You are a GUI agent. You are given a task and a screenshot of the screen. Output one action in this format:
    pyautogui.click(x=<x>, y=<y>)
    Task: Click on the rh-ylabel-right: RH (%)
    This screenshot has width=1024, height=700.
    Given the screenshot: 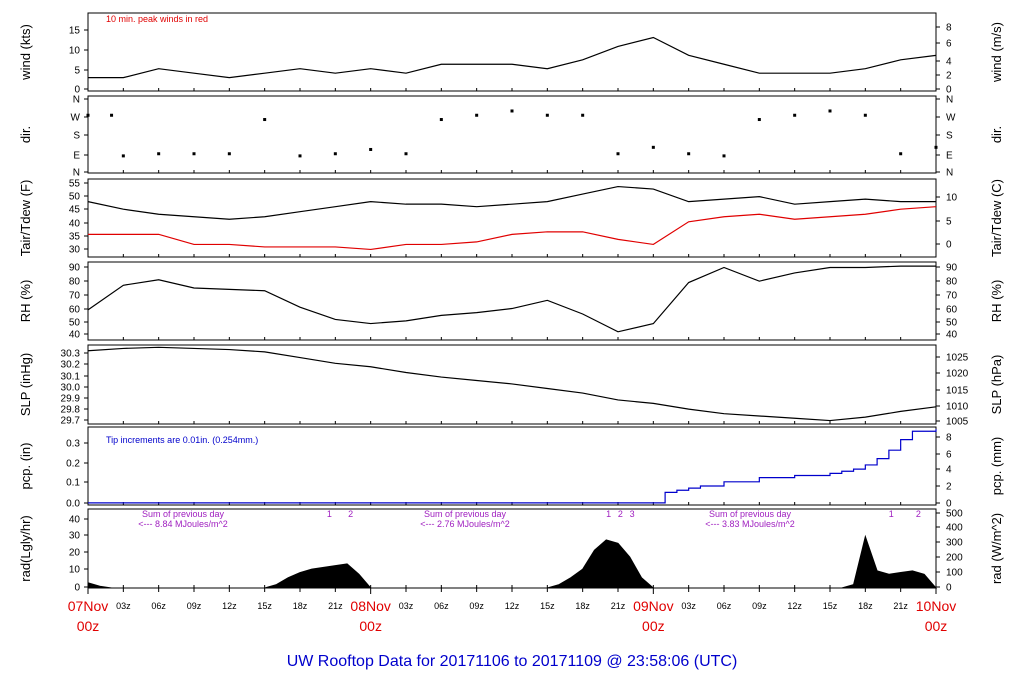 What is the action you would take?
    pyautogui.click(x=996, y=301)
    